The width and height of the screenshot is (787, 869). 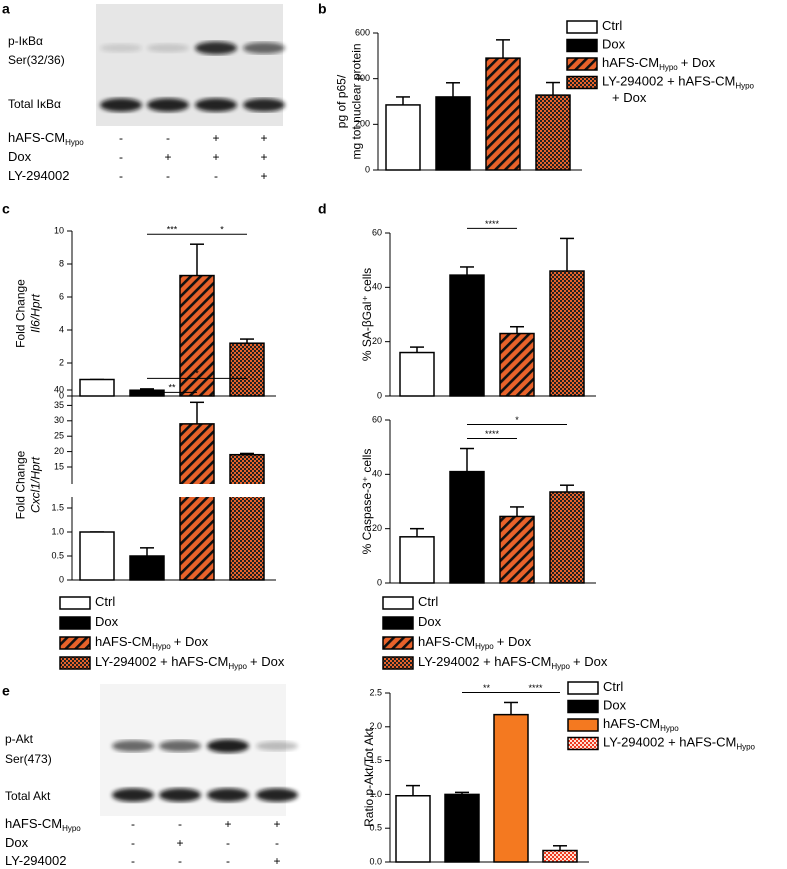 I want to click on y-tick-label: 2.0, so click(x=375, y=726).